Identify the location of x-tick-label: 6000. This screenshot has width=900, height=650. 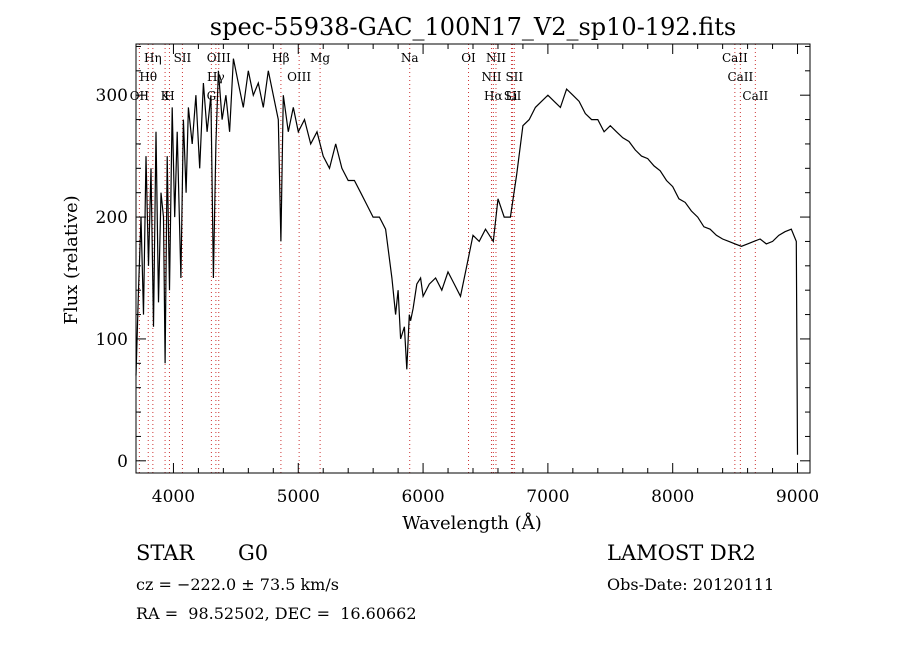
(422, 497).